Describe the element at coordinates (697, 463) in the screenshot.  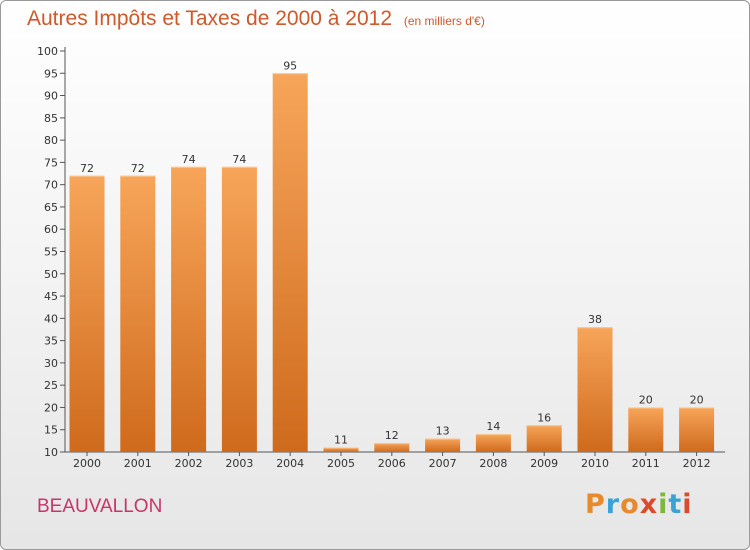
I see `x-tick-label: 2012` at that location.